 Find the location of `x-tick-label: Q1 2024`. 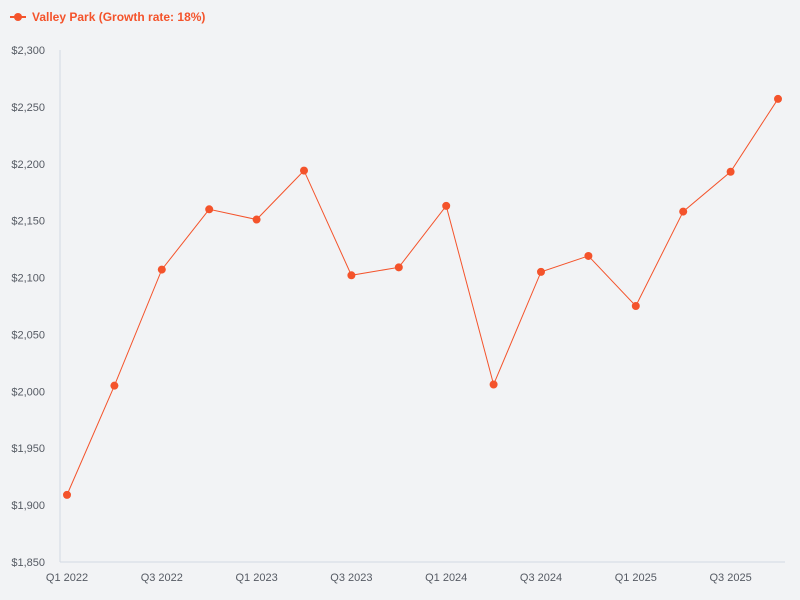

x-tick-label: Q1 2024 is located at coordinates (446, 578).